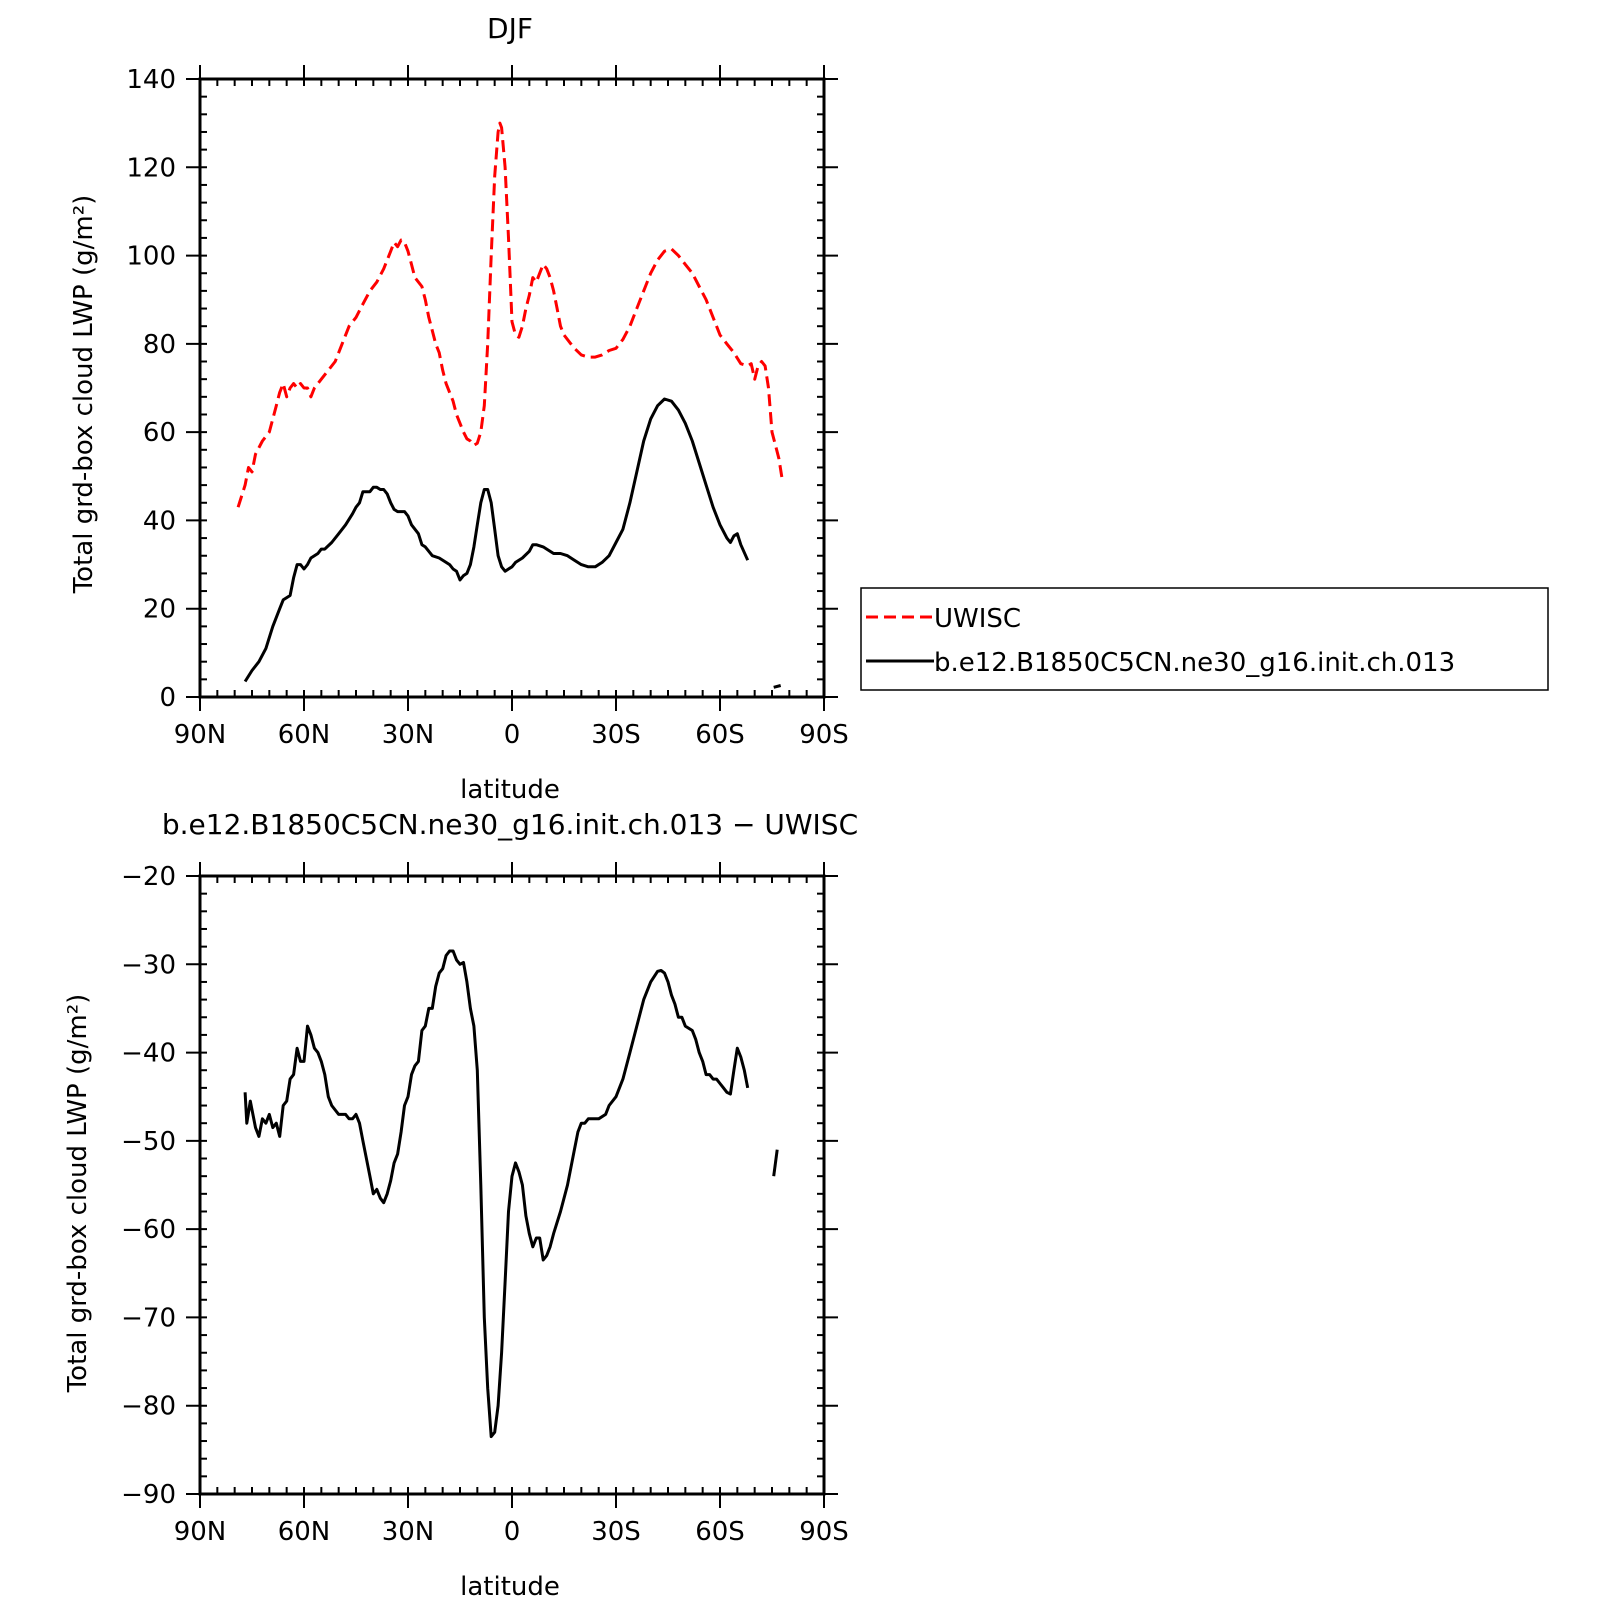 This screenshot has height=1603, width=1606. What do you see at coordinates (159, 521) in the screenshot?
I see `top-y-tick-label: 40` at bounding box center [159, 521].